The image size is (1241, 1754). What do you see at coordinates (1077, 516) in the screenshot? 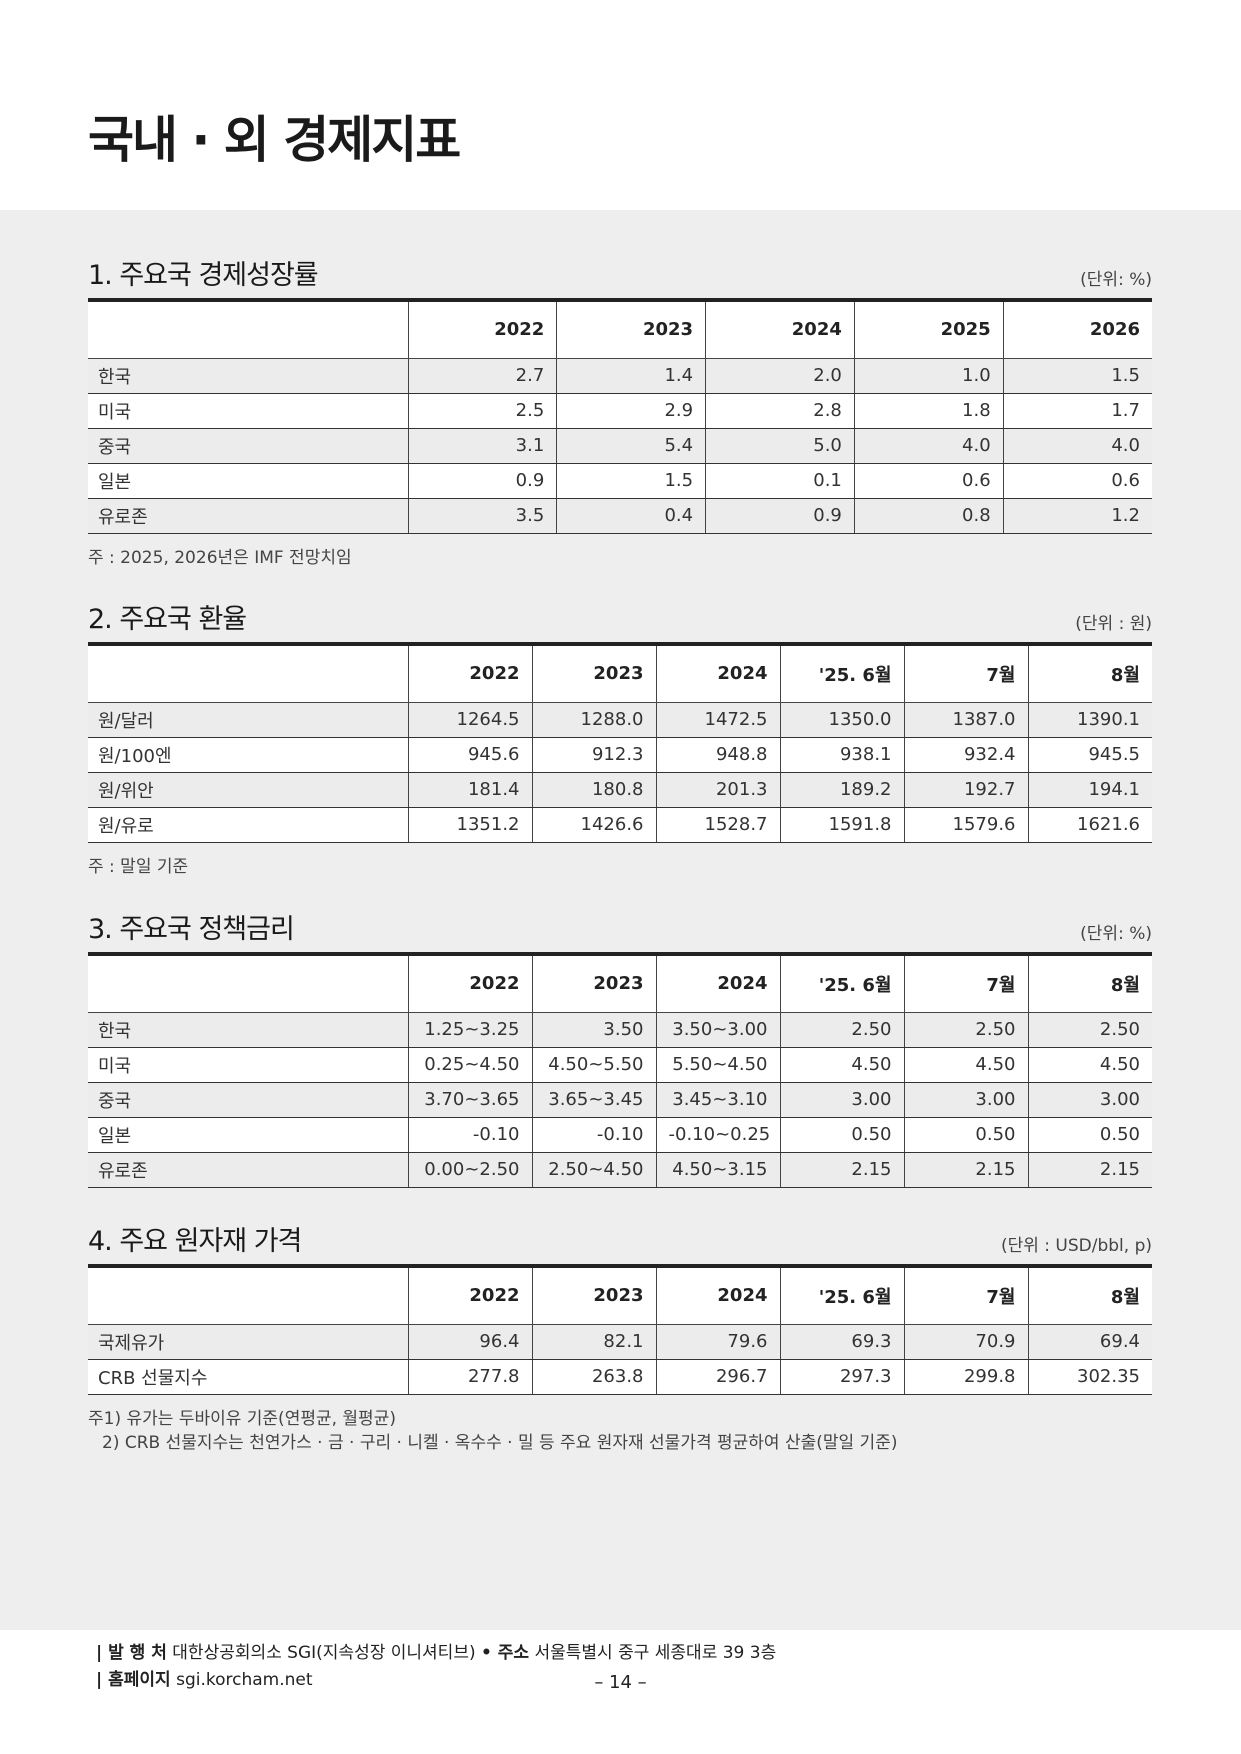
I see `table-cell: 1.2` at bounding box center [1077, 516].